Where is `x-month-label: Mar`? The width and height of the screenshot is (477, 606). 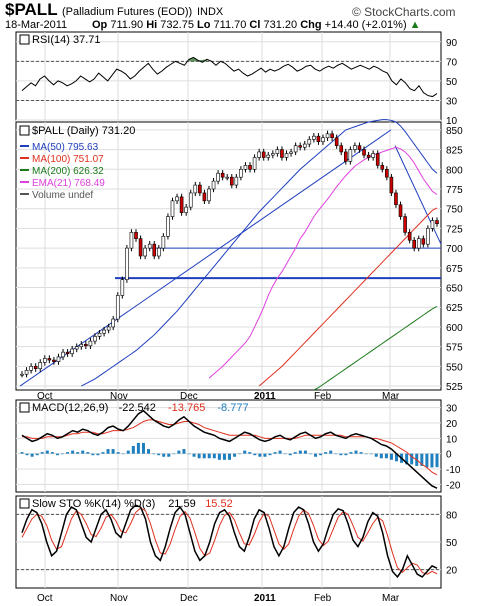
x-month-label: Mar is located at coordinates (391, 396).